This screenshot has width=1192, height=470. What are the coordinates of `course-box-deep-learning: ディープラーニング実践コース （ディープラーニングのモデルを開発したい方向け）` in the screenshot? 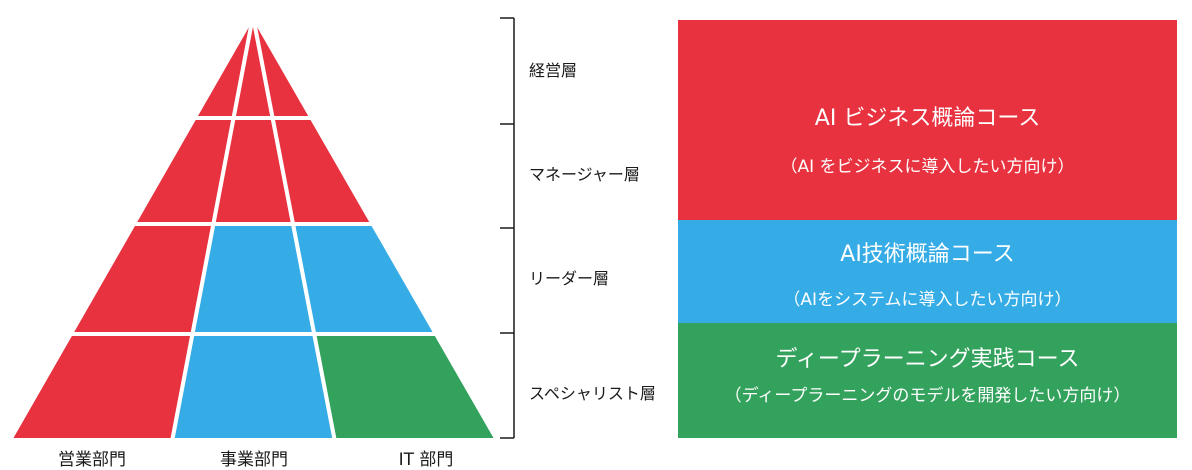 It's located at (927, 380).